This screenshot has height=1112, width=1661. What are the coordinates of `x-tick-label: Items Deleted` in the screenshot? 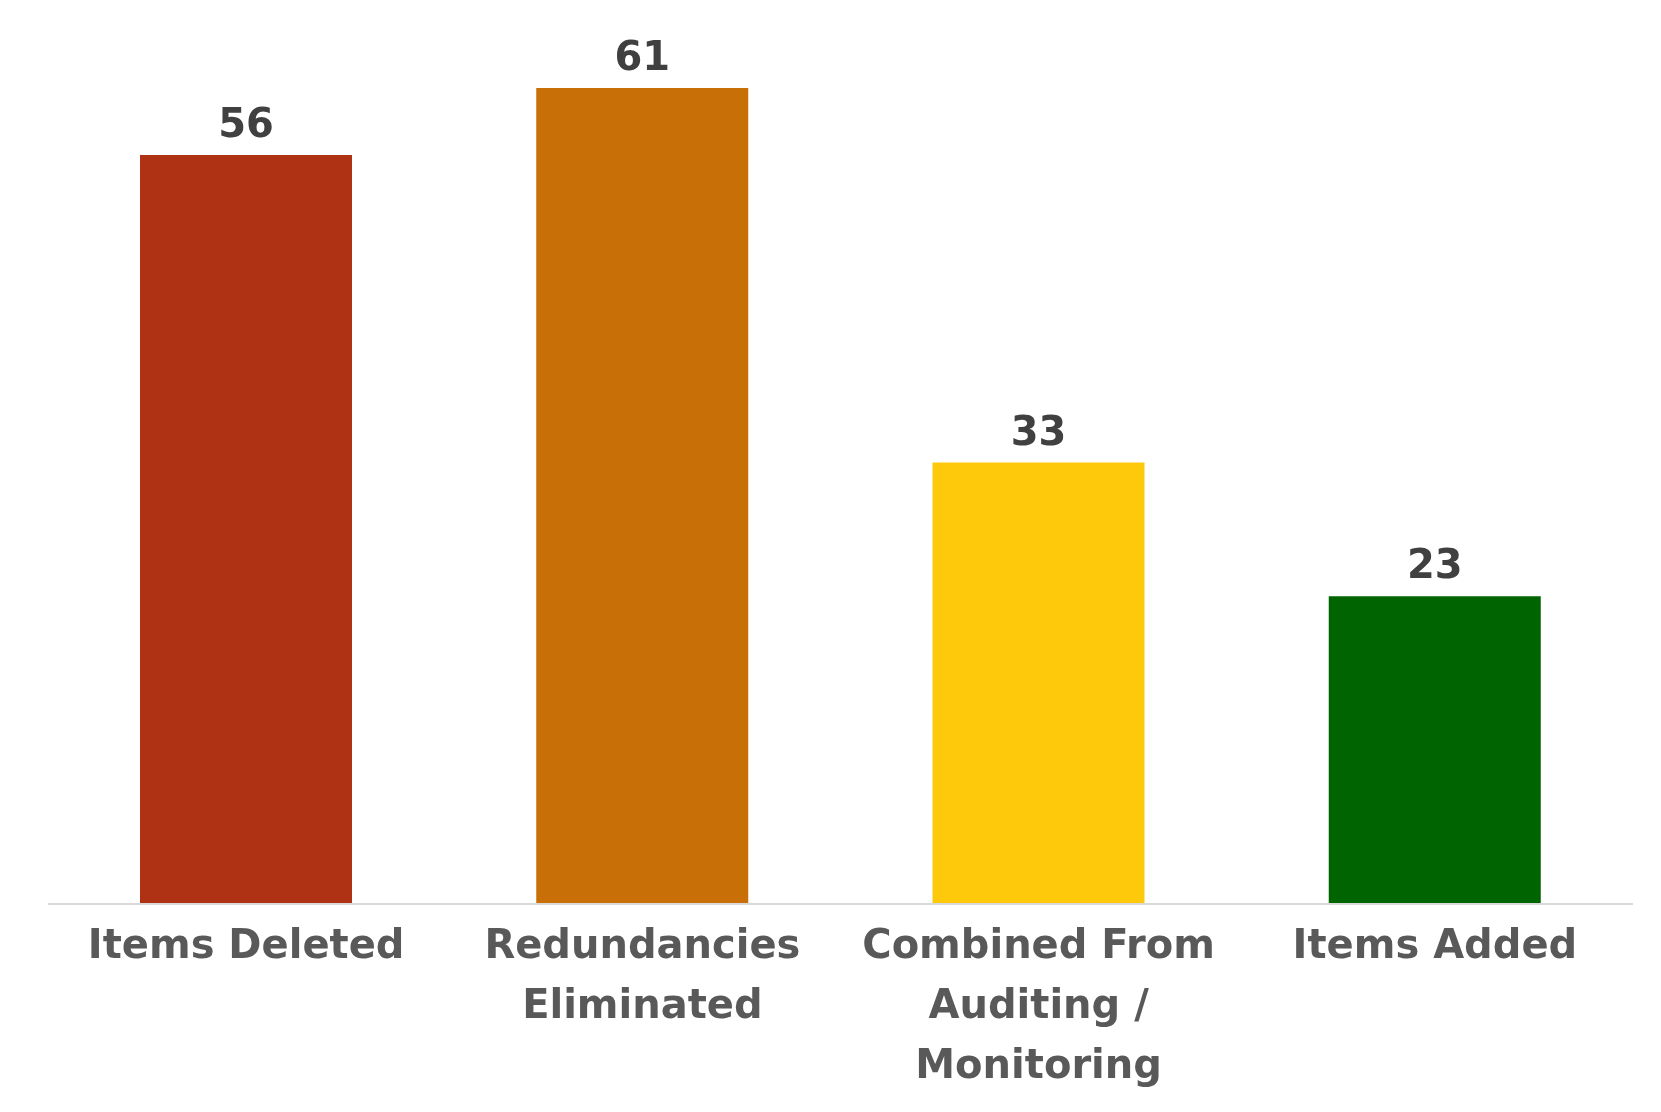 It's located at (246, 944).